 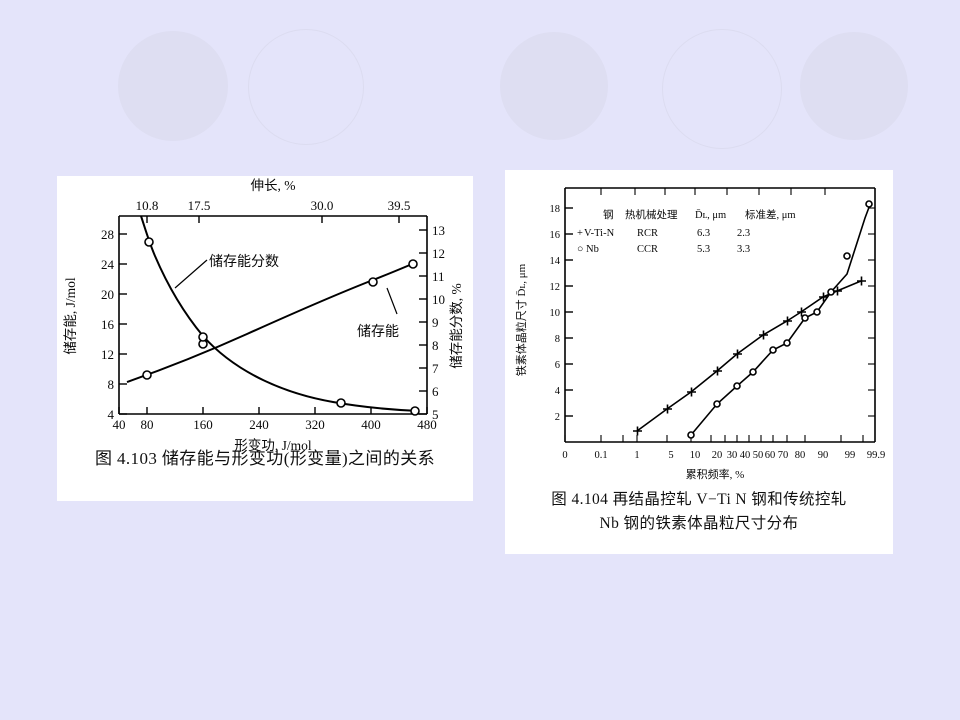 What do you see at coordinates (392, 301) in the screenshot?
I see `stored-energy-leader-line` at bounding box center [392, 301].